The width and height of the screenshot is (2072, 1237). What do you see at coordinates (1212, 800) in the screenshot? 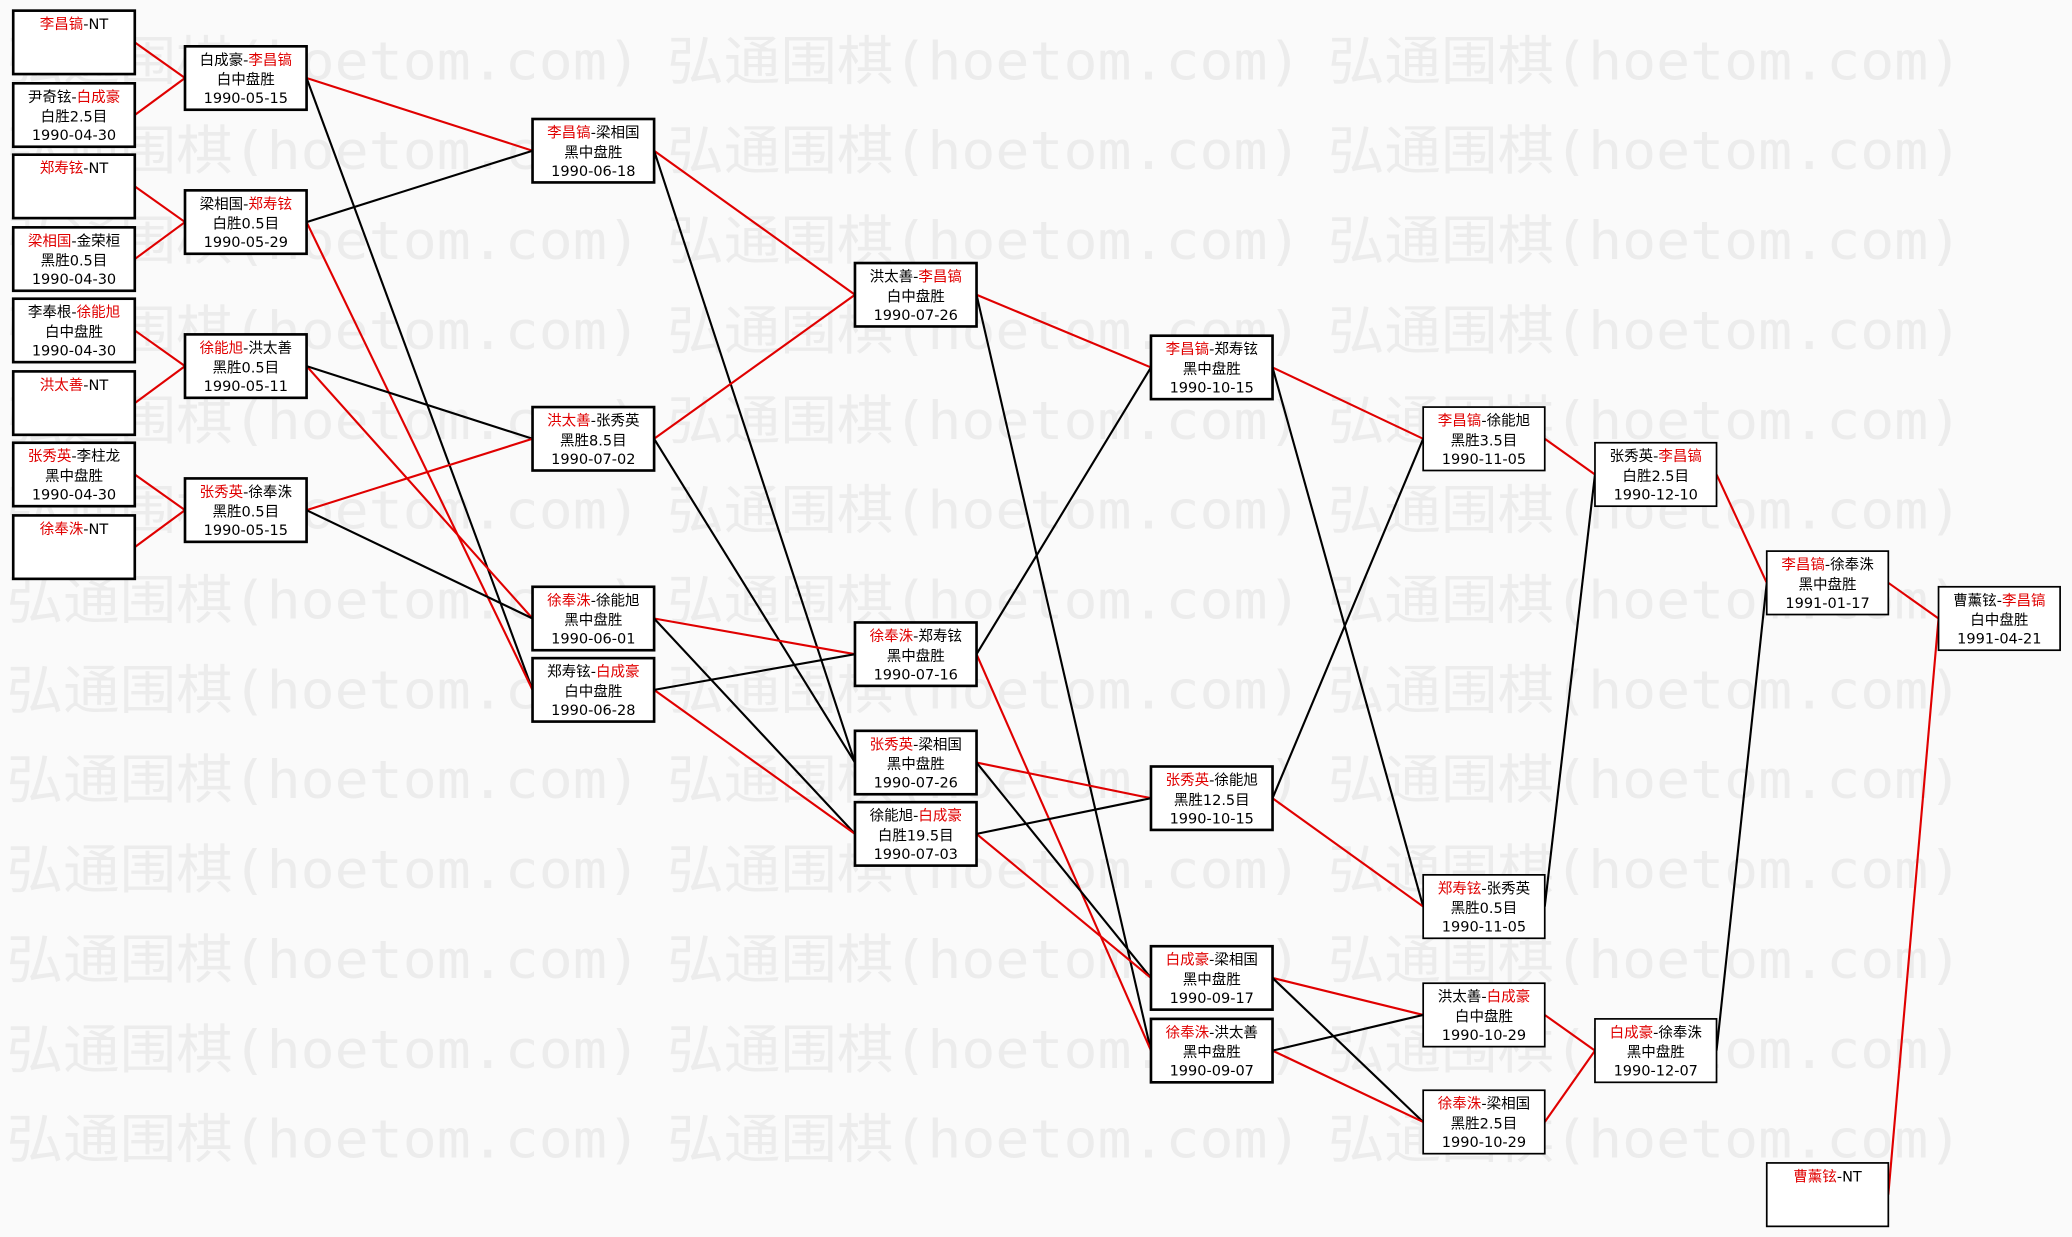
I see `game-result: 黑胜12.5目` at bounding box center [1212, 800].